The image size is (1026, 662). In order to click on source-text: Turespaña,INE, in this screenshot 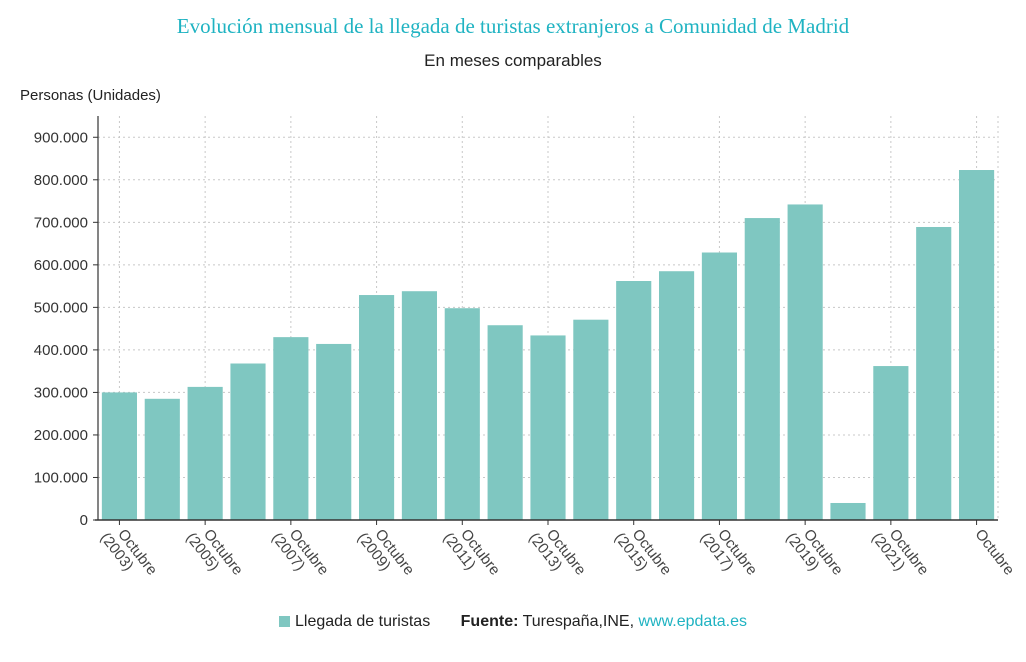, I will do `click(578, 621)`.